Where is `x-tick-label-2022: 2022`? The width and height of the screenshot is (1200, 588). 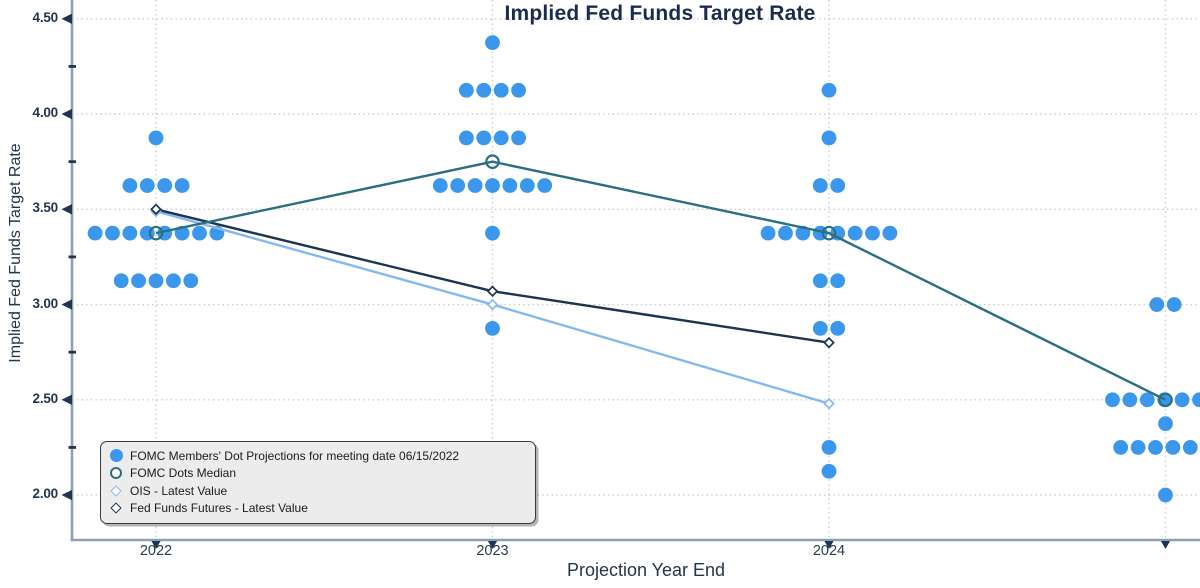
x-tick-label-2022: 2022 is located at coordinates (156, 551).